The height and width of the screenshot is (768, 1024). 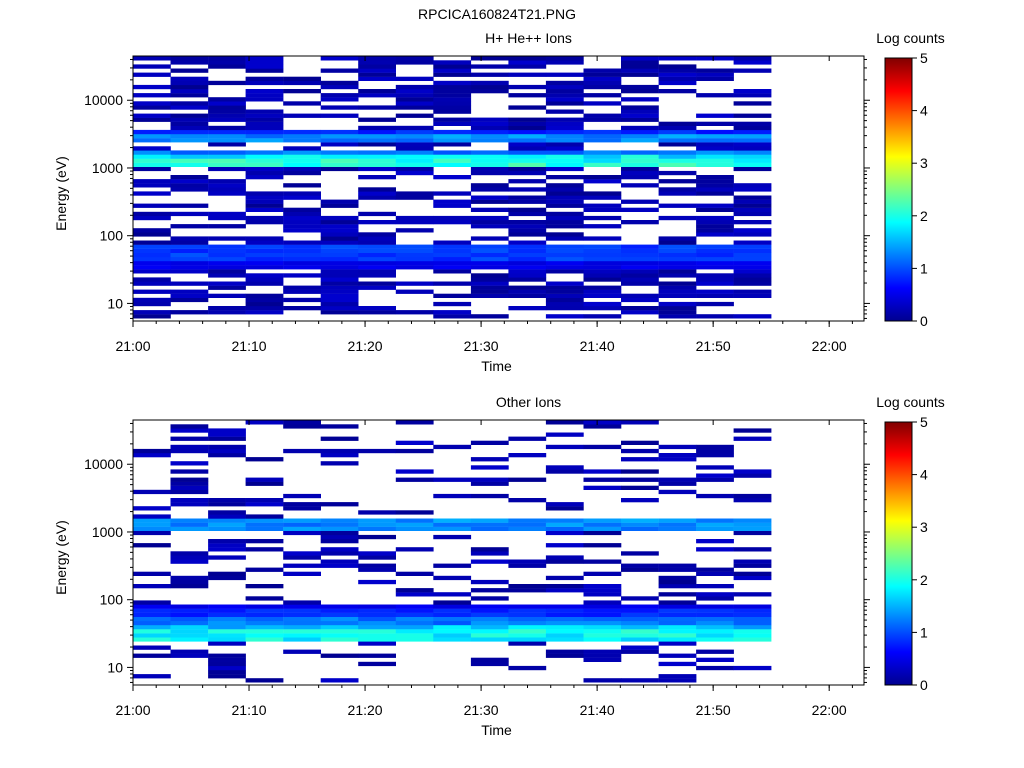 What do you see at coordinates (496, 730) in the screenshot?
I see `x-axis-label: Time` at bounding box center [496, 730].